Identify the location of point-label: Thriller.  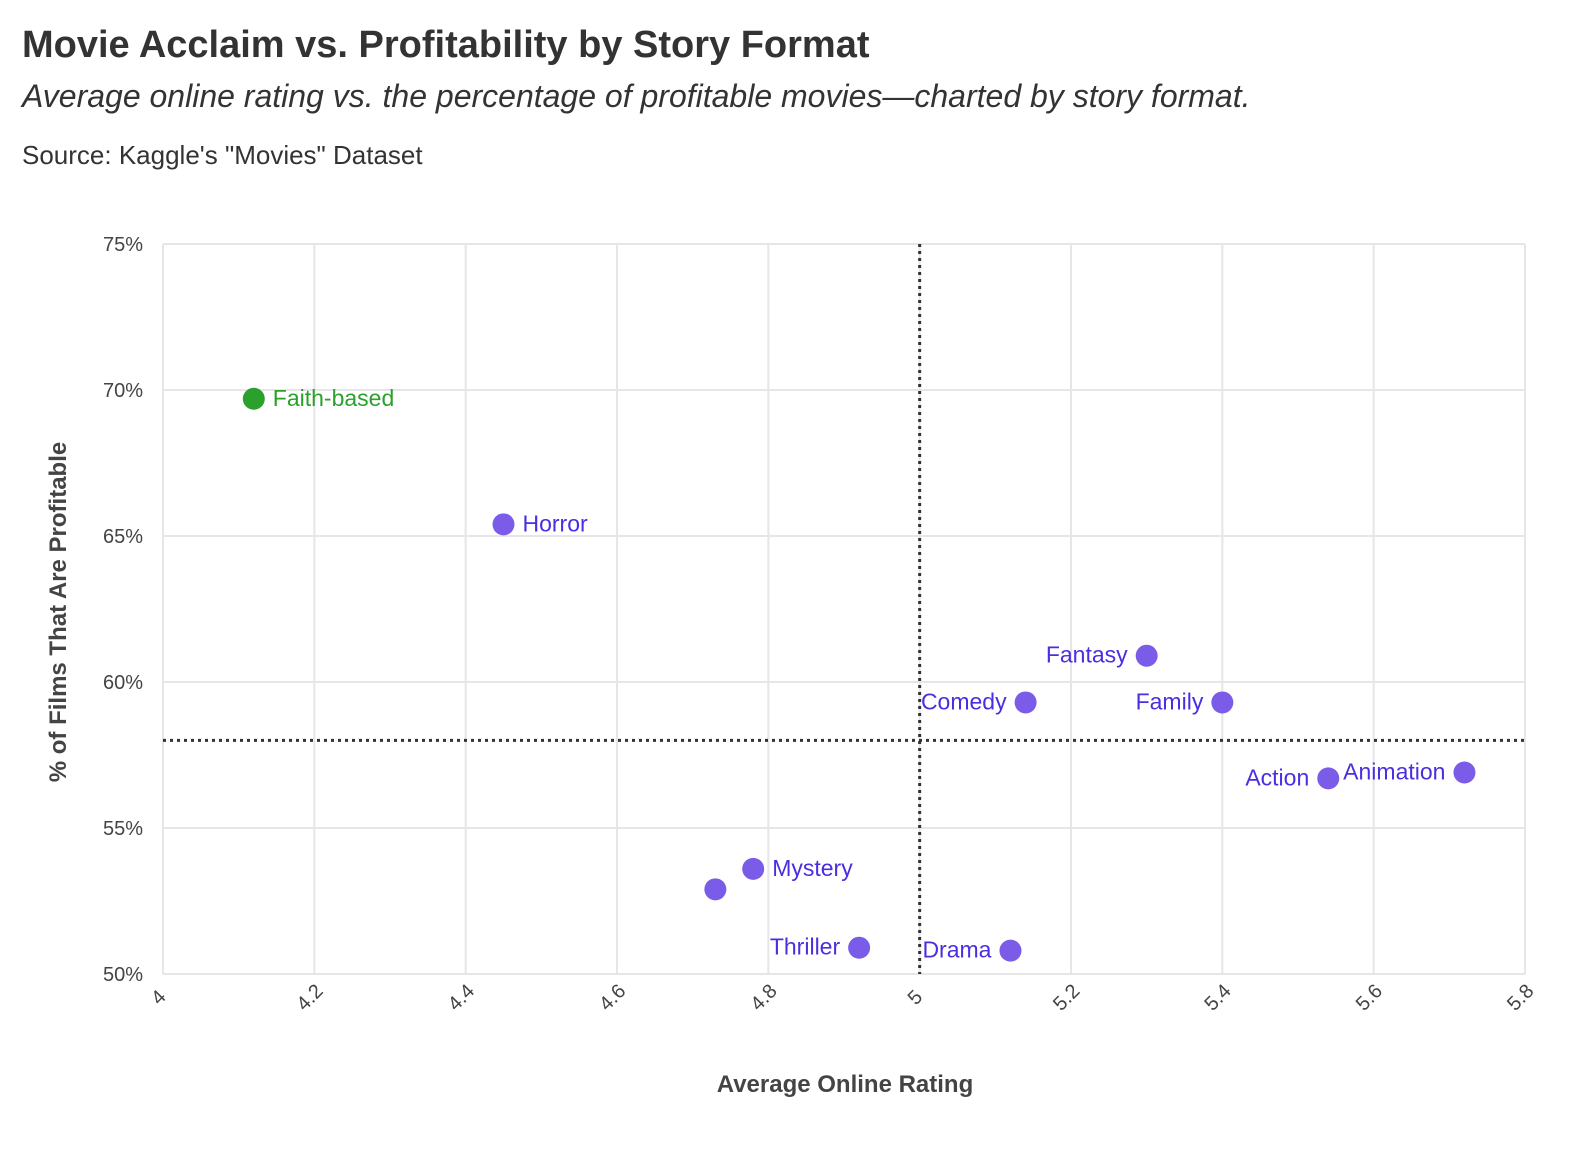
(805, 947).